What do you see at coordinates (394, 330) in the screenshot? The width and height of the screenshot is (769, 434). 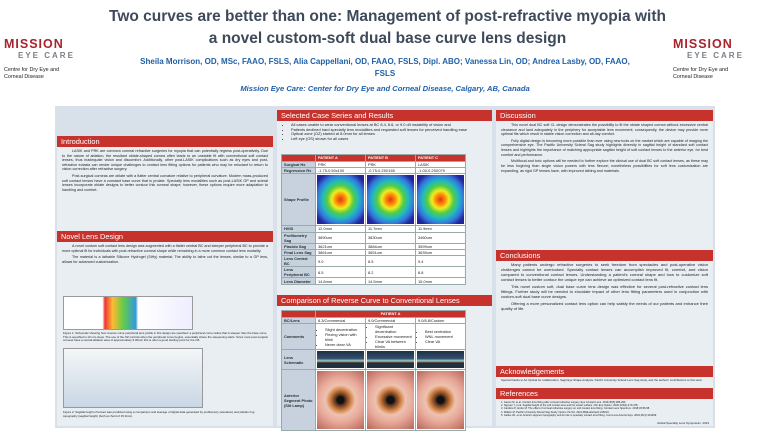 I see `comment: Significant decentration` at bounding box center [394, 330].